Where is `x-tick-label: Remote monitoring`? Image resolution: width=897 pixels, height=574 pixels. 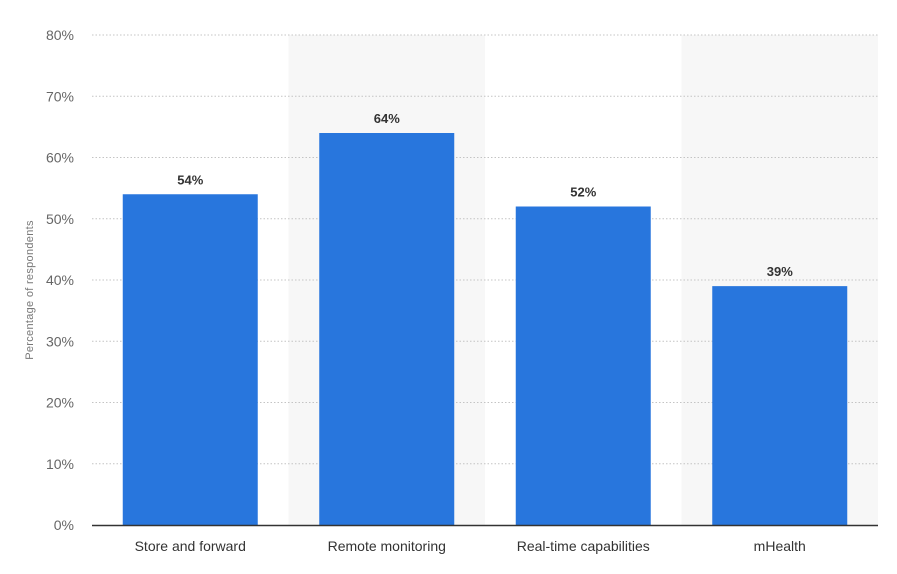 x-tick-label: Remote monitoring is located at coordinates (387, 546).